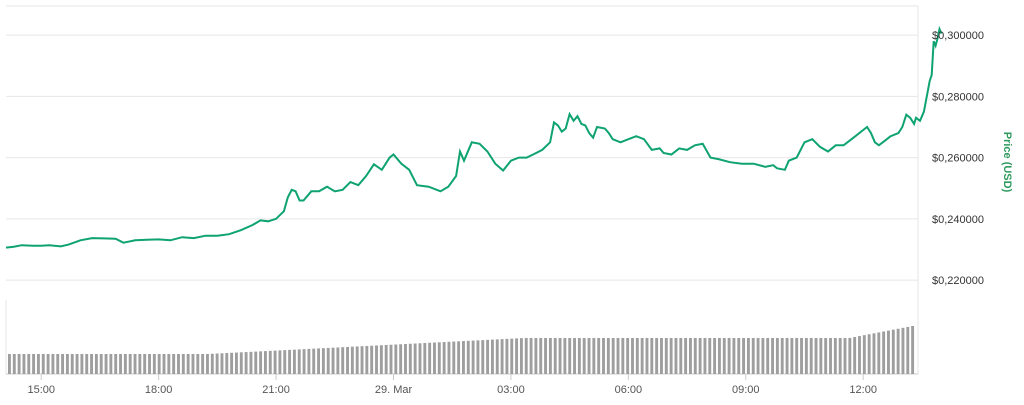 This screenshot has height=405, width=1024. Describe the element at coordinates (629, 390) in the screenshot. I see `x-tick-label: 06:00` at that location.